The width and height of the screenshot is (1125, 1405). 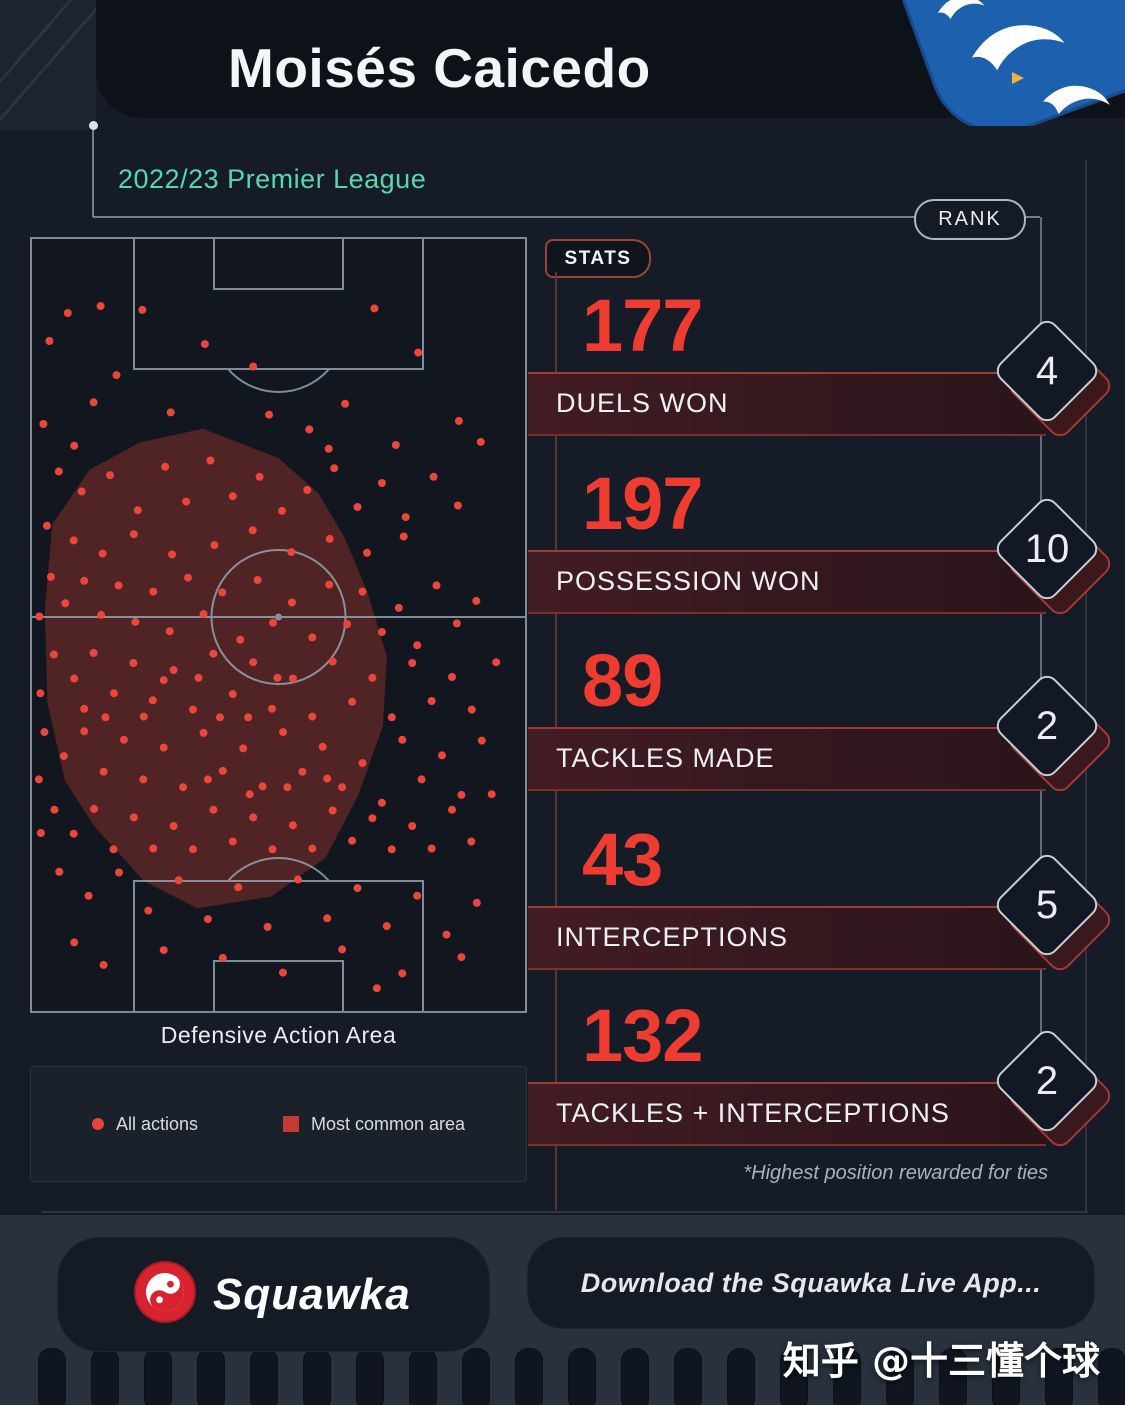 What do you see at coordinates (1041, 664) in the screenshot?
I see `rank-spine-line` at bounding box center [1041, 664].